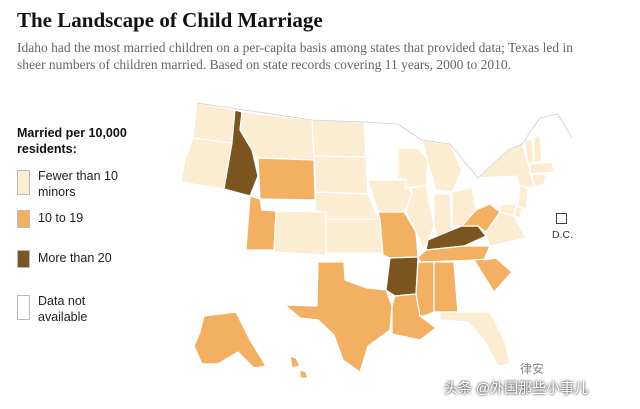 This screenshot has width=640, height=409. Describe the element at coordinates (23, 182) in the screenshot. I see `legend-swatch-low` at that location.